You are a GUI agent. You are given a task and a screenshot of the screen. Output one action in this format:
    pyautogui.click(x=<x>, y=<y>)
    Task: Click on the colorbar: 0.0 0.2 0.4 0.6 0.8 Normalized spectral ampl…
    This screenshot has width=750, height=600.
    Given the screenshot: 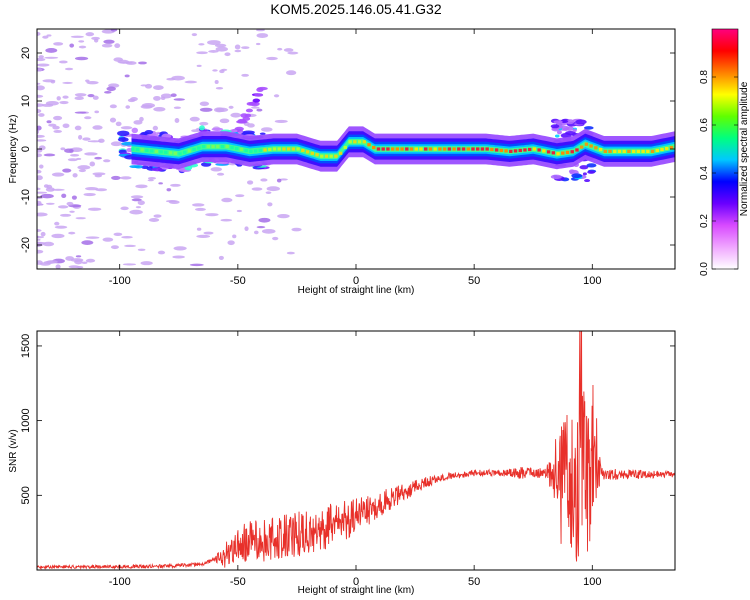 What is the action you would take?
    pyautogui.click(x=724, y=152)
    